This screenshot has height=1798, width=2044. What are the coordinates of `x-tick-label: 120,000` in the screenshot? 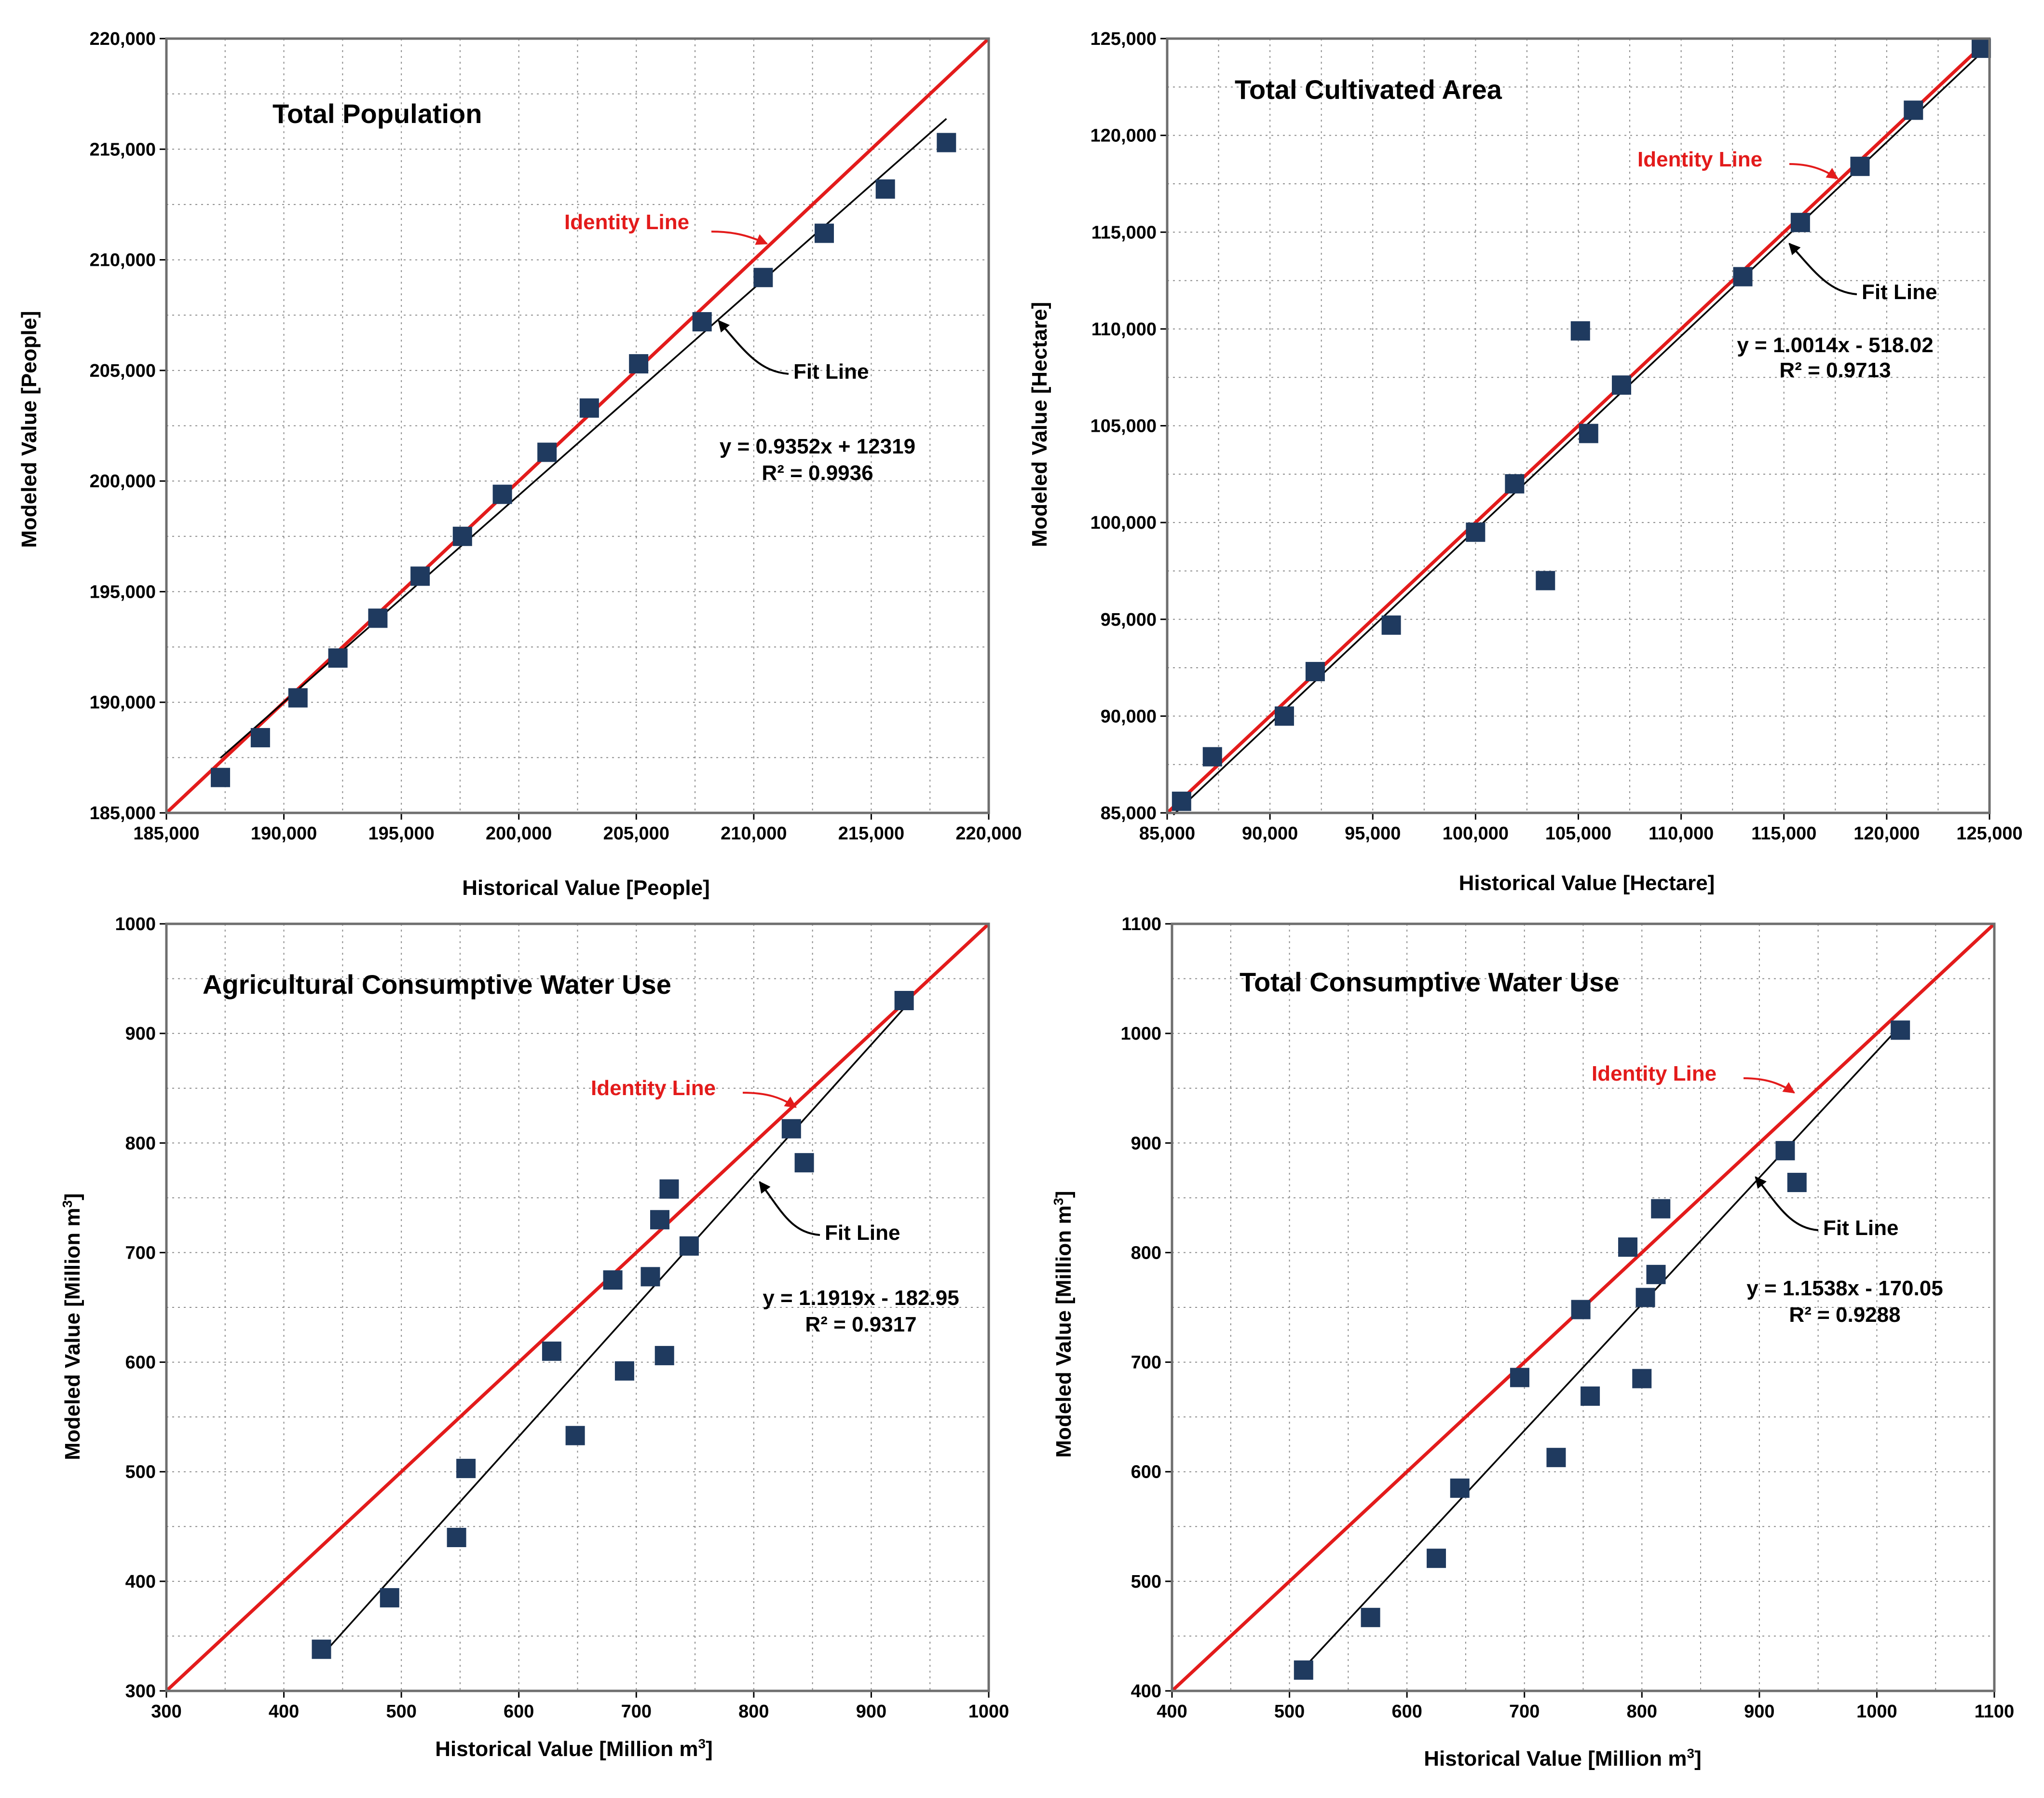 It's located at (1887, 834).